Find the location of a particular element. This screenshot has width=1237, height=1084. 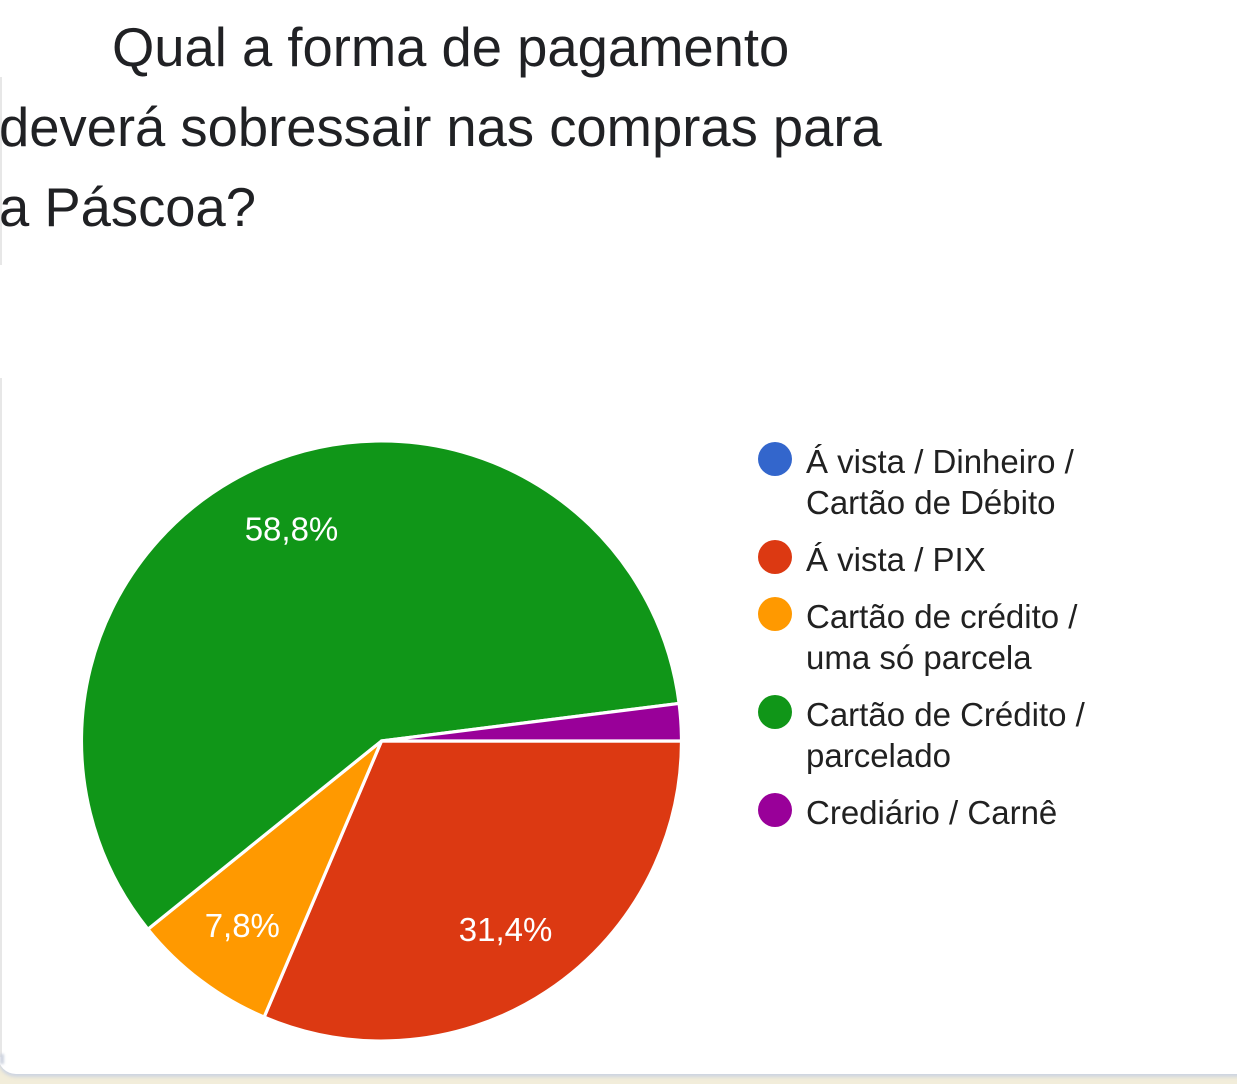

svg-text: 31,4% is located at coordinates (506, 929).